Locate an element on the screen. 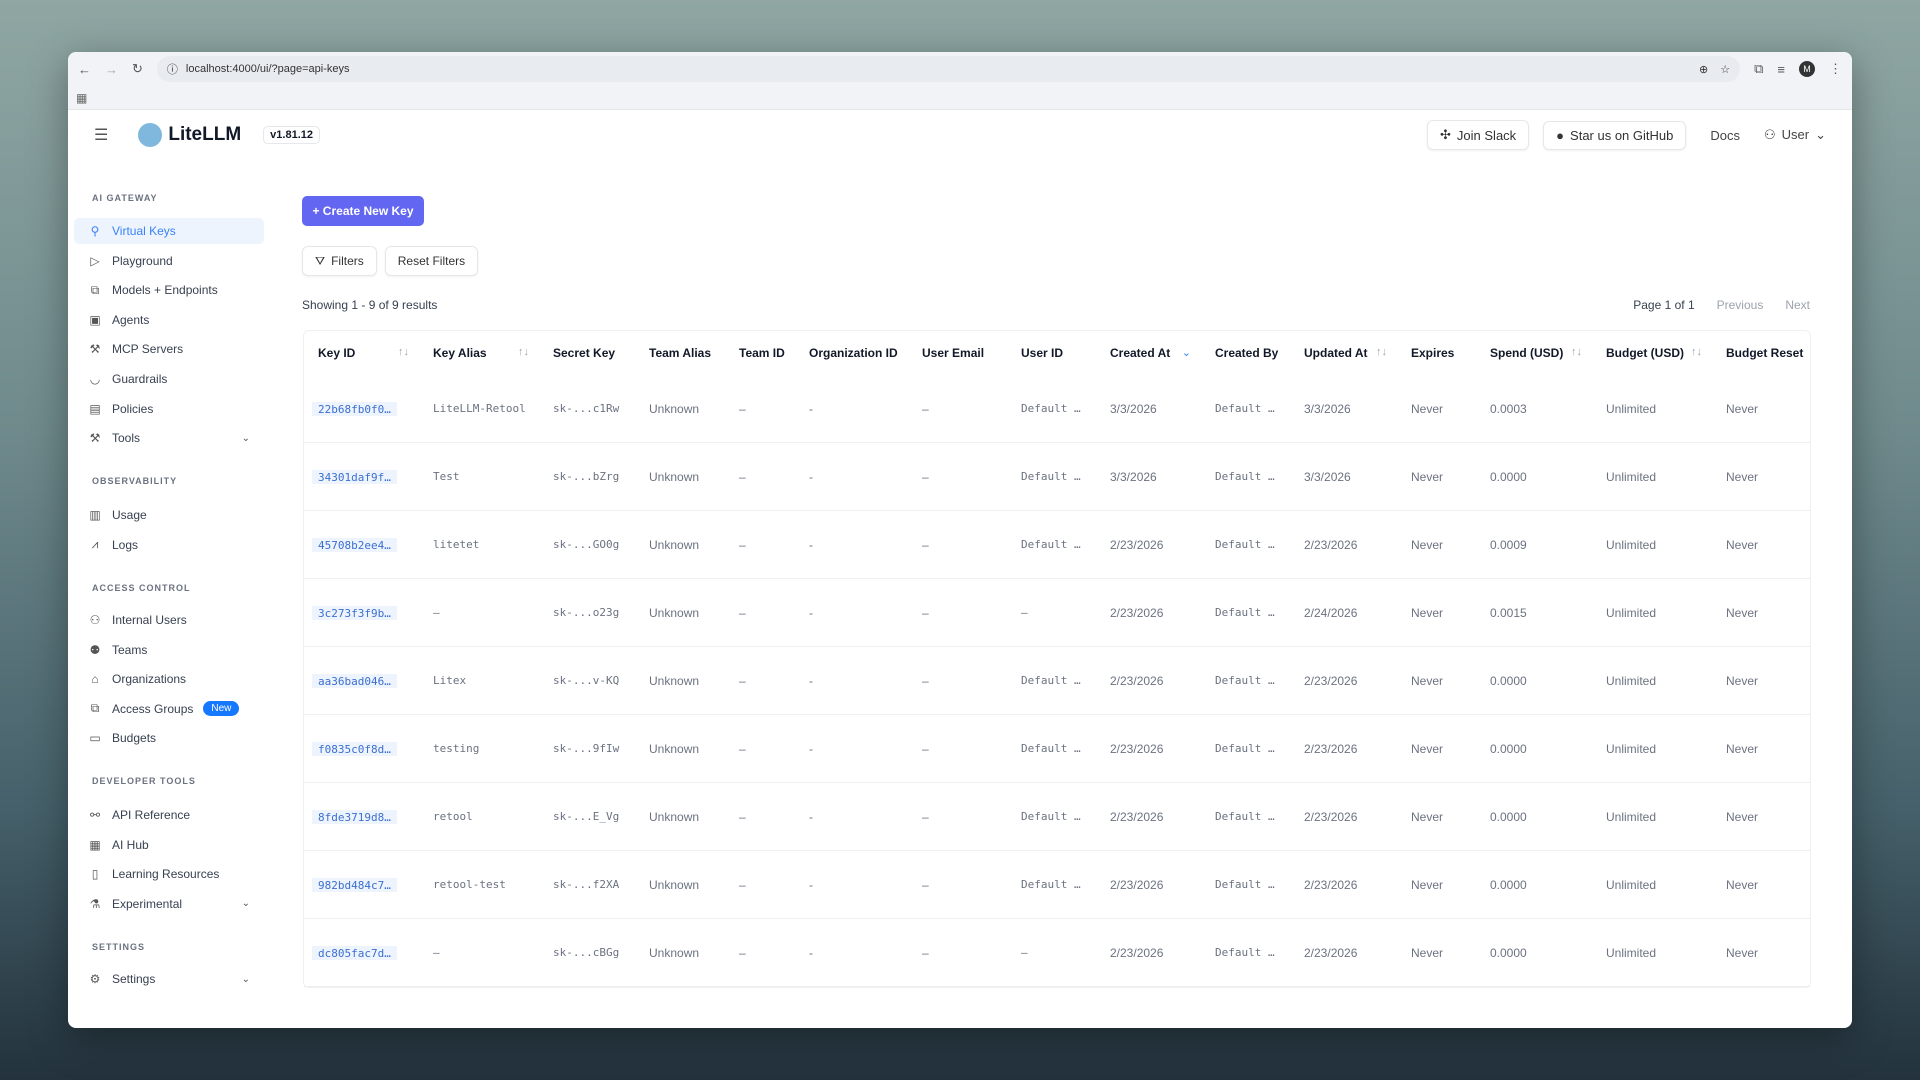 The image size is (1920, 1080). sidebar-item-playground: ▷ Playground is located at coordinates (169, 261).